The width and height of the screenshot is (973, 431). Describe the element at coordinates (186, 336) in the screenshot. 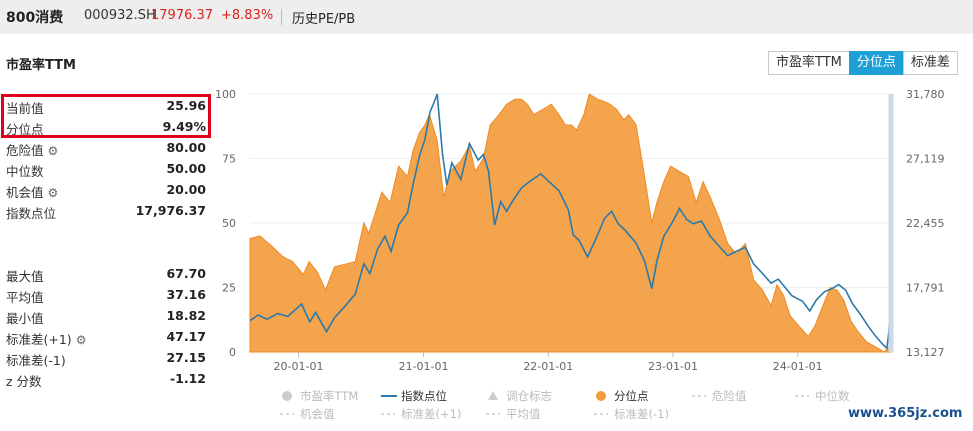

I see `stat-value: 47.17` at that location.